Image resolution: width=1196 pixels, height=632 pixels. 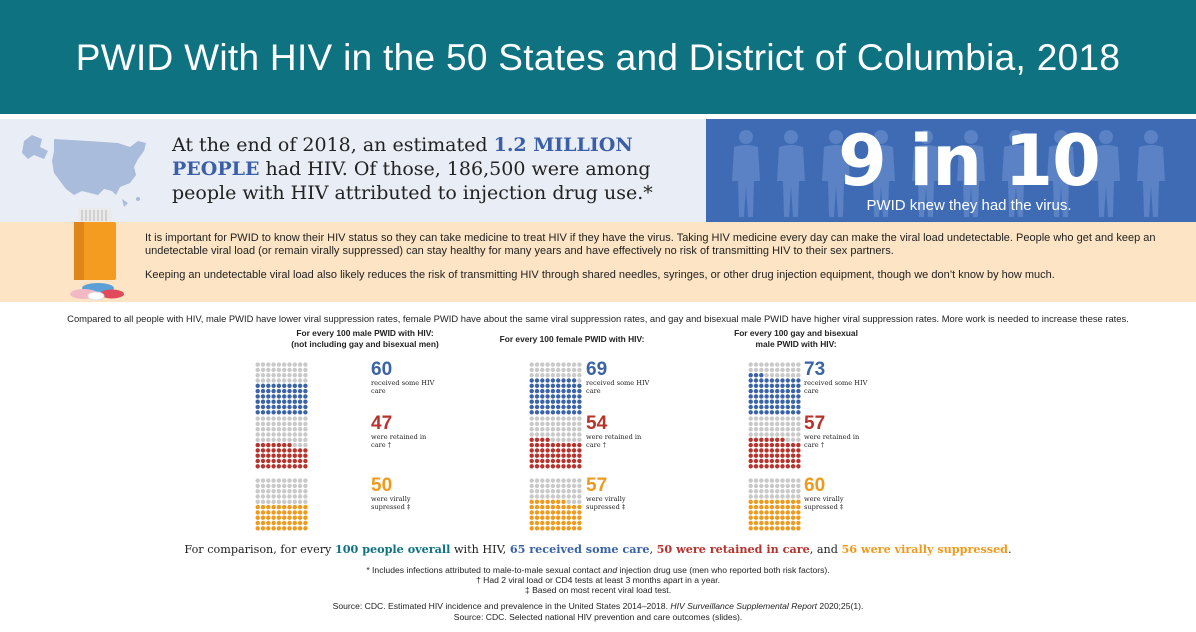 What do you see at coordinates (881, 173) in the screenshot?
I see `person-silhouette` at bounding box center [881, 173].